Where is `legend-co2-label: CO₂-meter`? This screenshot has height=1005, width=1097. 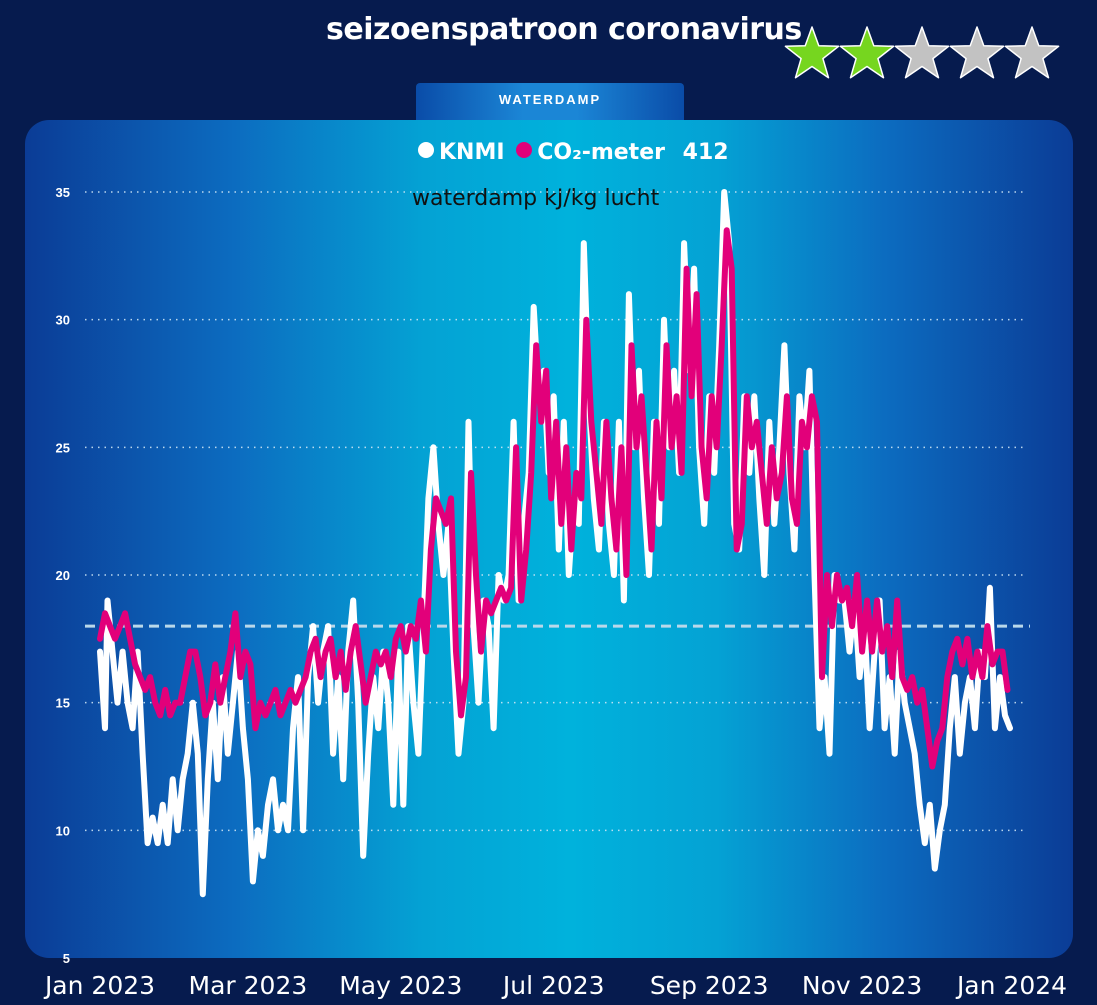 legend-co2-label: CO₂-meter is located at coordinates (601, 152).